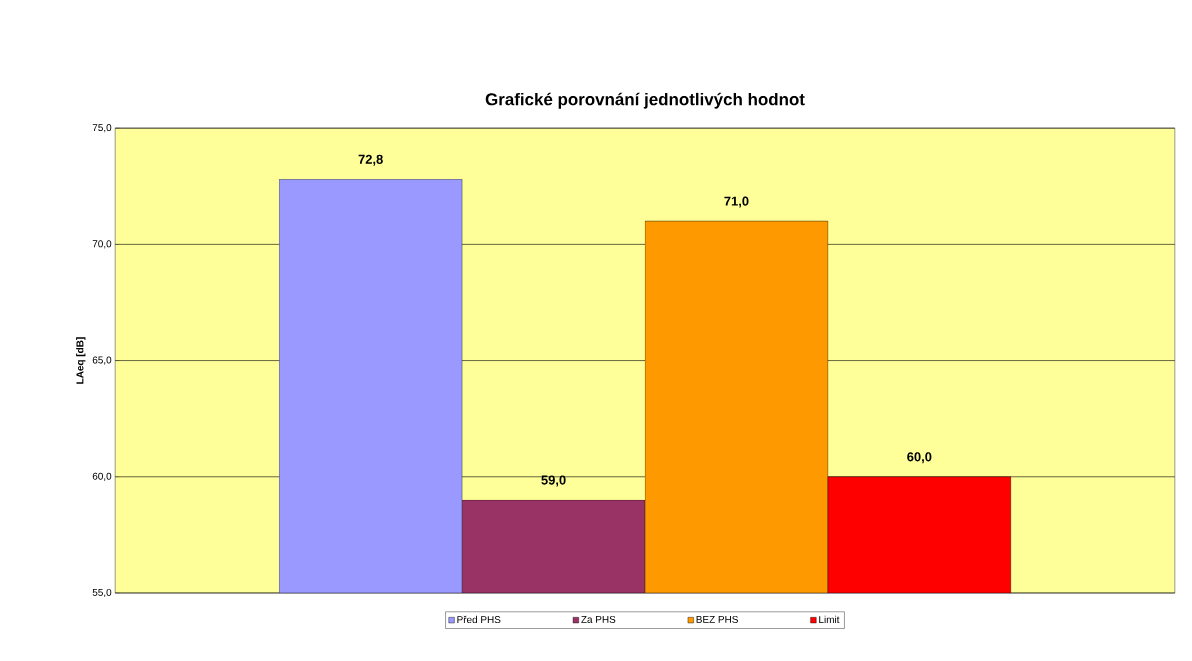 Image resolution: width=1192 pixels, height=661 pixels. What do you see at coordinates (645, 100) in the screenshot?
I see `chart-title: Grafické porovnání jednotlivých hodnot` at bounding box center [645, 100].